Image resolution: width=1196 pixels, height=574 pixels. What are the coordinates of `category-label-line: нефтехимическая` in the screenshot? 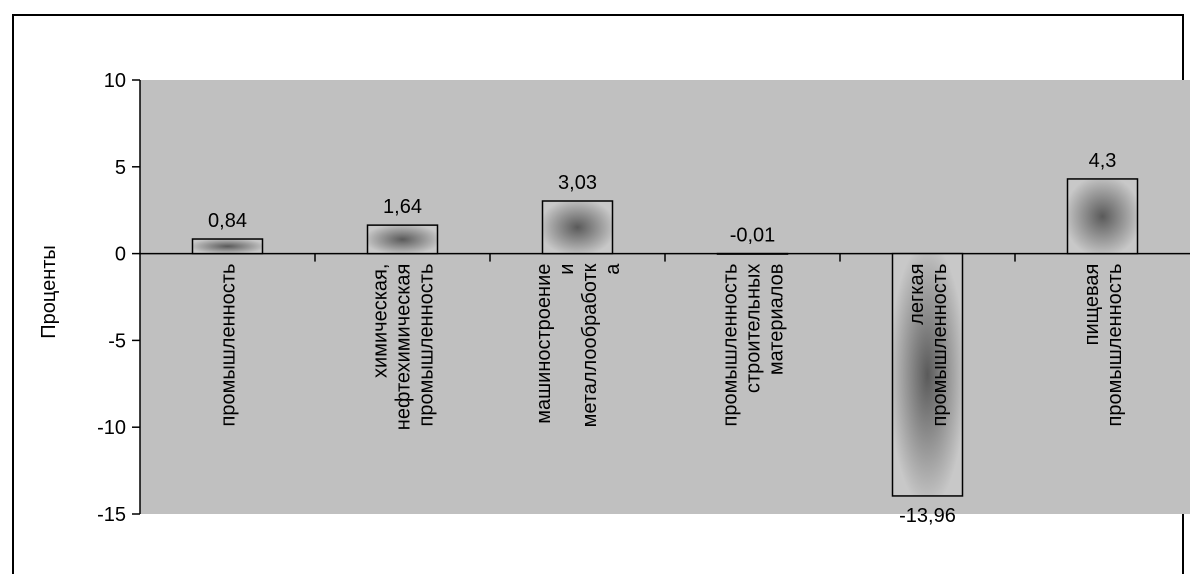 It's located at (404, 347).